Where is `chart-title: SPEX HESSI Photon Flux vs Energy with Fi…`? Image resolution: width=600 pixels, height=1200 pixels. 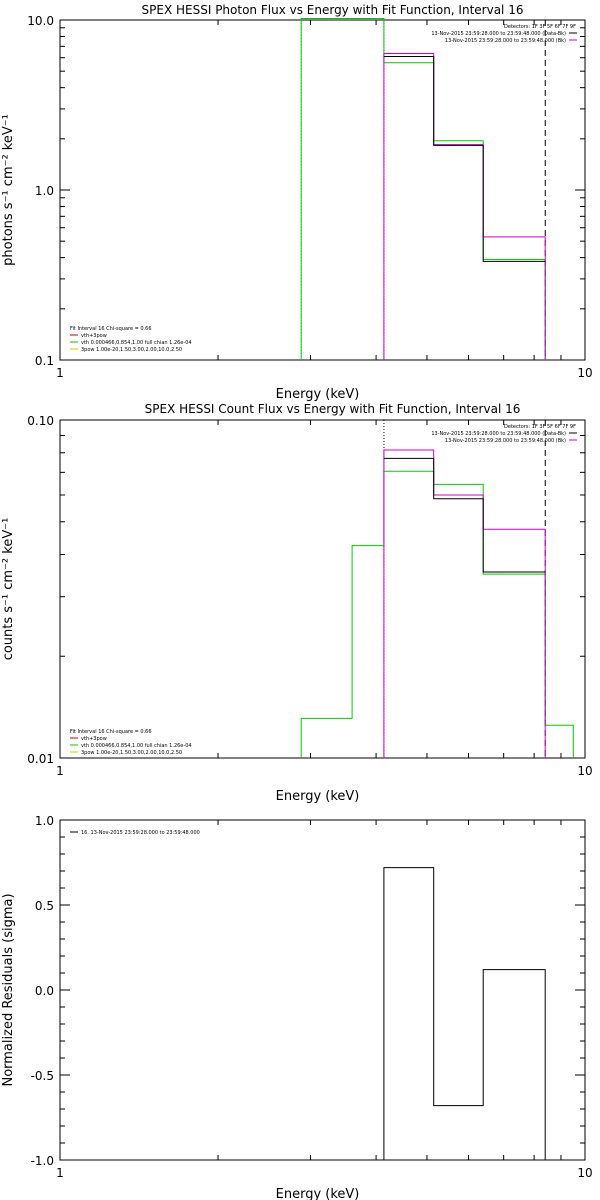 chart-title: SPEX HESSI Photon Flux vs Energy with Fi… is located at coordinates (333, 10).